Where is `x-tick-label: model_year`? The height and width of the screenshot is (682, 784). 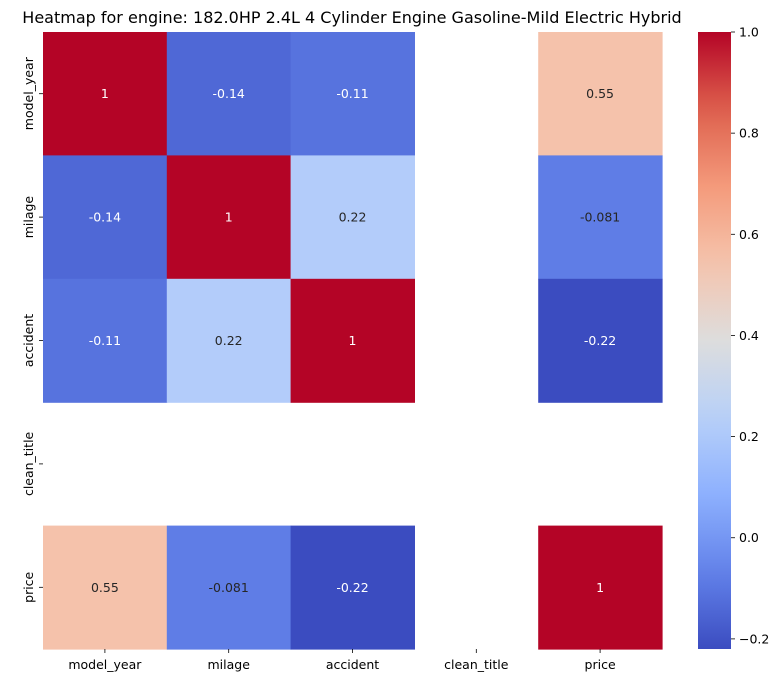
x-tick-label: model_year is located at coordinates (105, 664).